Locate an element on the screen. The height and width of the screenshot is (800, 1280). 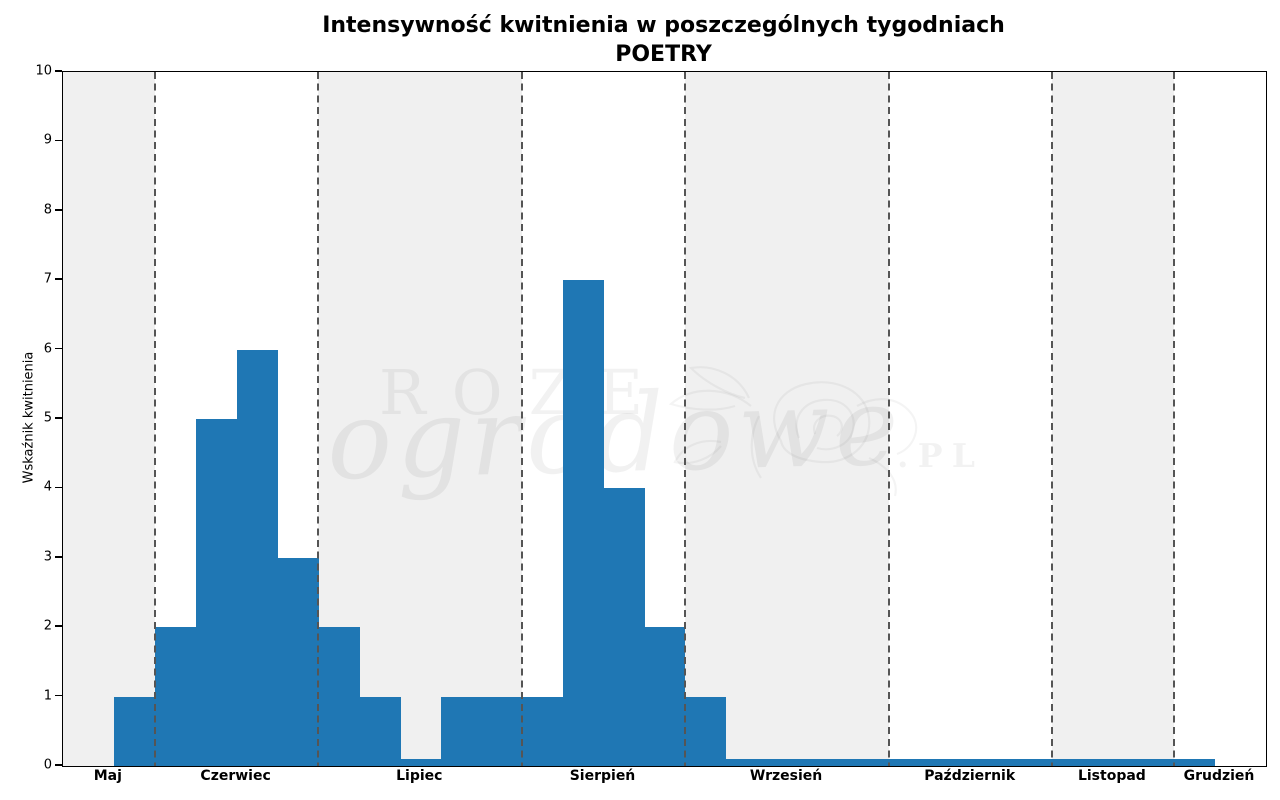
y-tick-label: 9 is located at coordinates (47, 140).